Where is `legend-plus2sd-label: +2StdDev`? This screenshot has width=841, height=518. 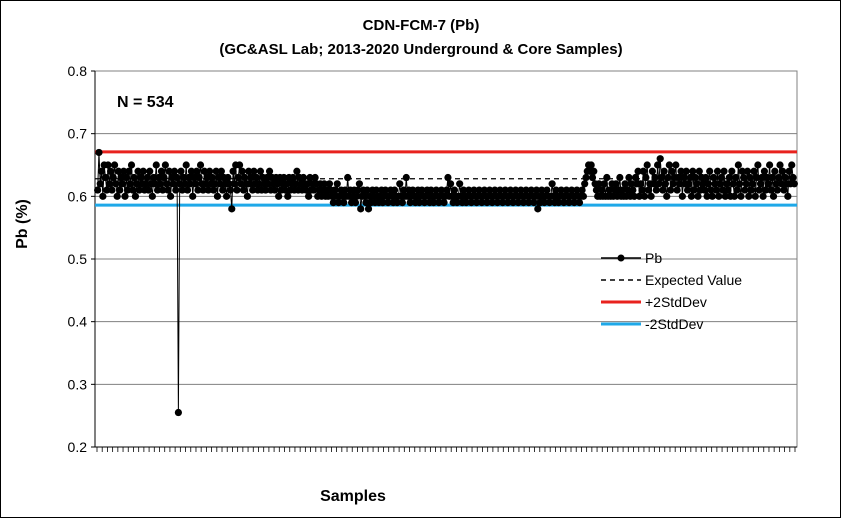 legend-plus2sd-label: +2StdDev is located at coordinates (676, 302).